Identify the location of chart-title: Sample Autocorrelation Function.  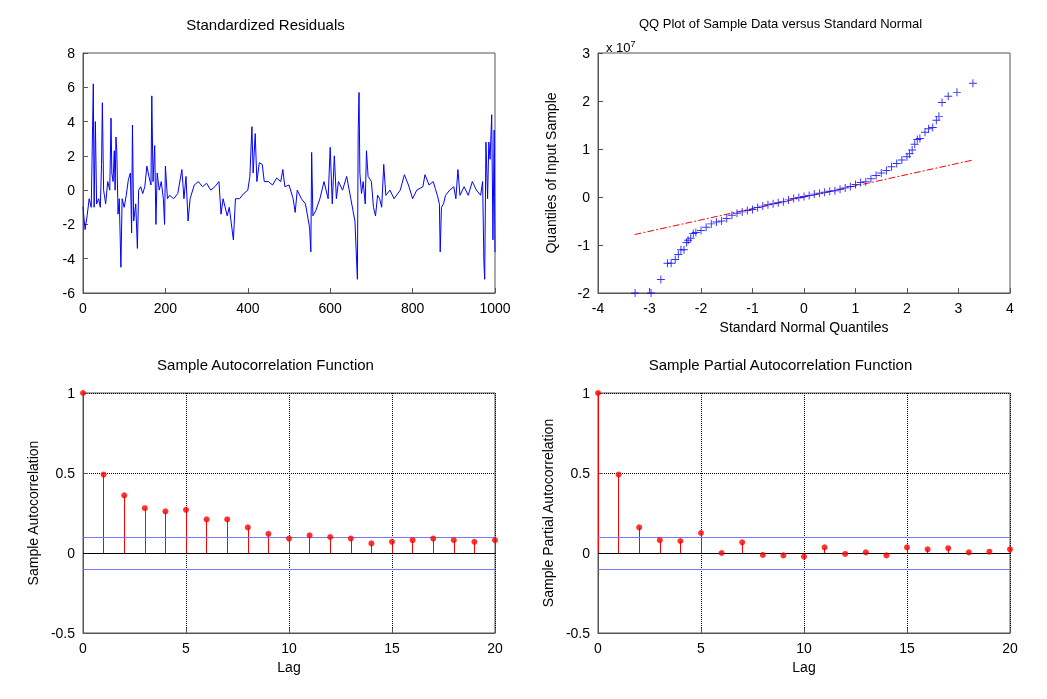
(265, 364).